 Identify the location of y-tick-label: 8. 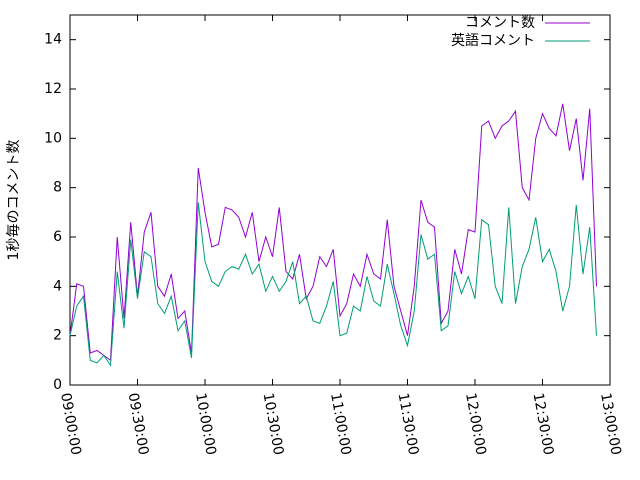
(57, 188).